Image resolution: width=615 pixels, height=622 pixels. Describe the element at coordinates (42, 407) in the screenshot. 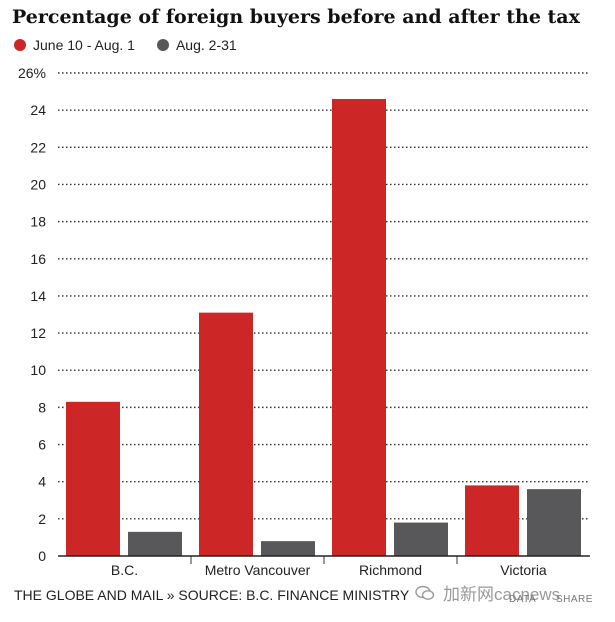

I see `y-tick-label: 8` at that location.